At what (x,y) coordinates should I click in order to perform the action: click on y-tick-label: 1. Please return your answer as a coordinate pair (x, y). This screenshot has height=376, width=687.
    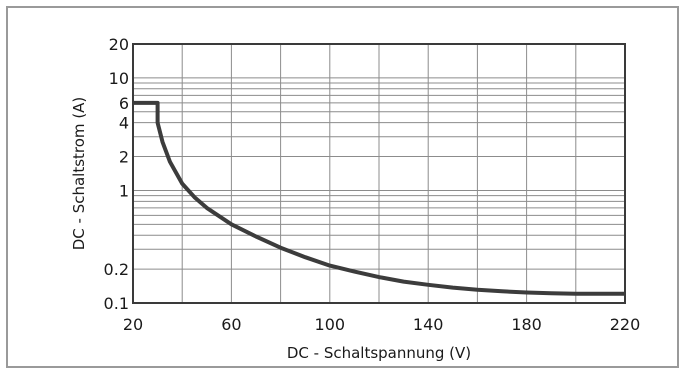
    Looking at the image, I should click on (124, 190).